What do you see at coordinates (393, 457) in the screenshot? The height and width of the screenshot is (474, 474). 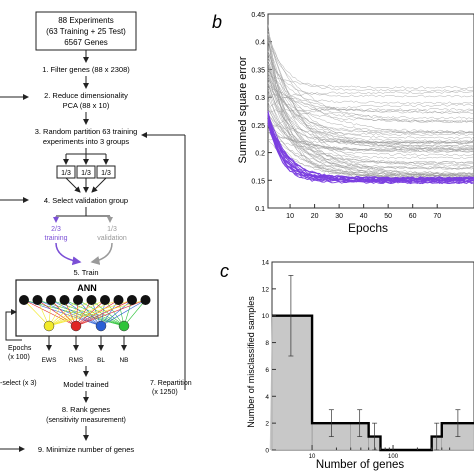 I see `chart-c-xtick-label: 100` at bounding box center [393, 457].